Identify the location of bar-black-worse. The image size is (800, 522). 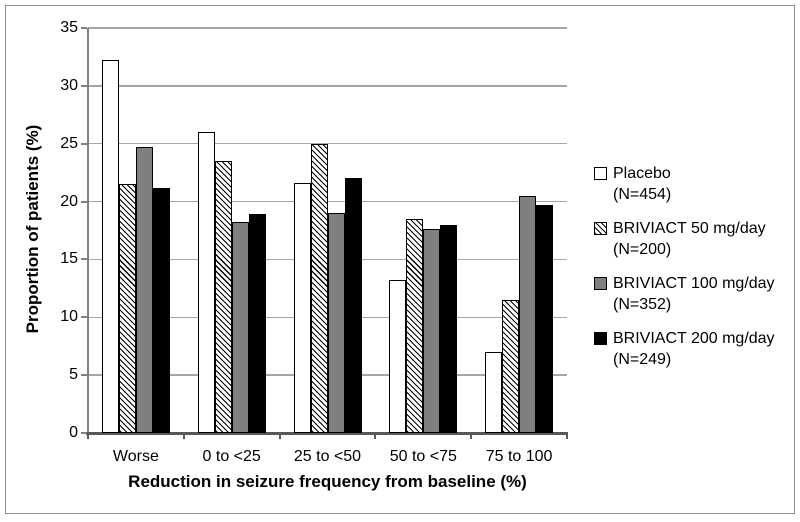
(161, 310).